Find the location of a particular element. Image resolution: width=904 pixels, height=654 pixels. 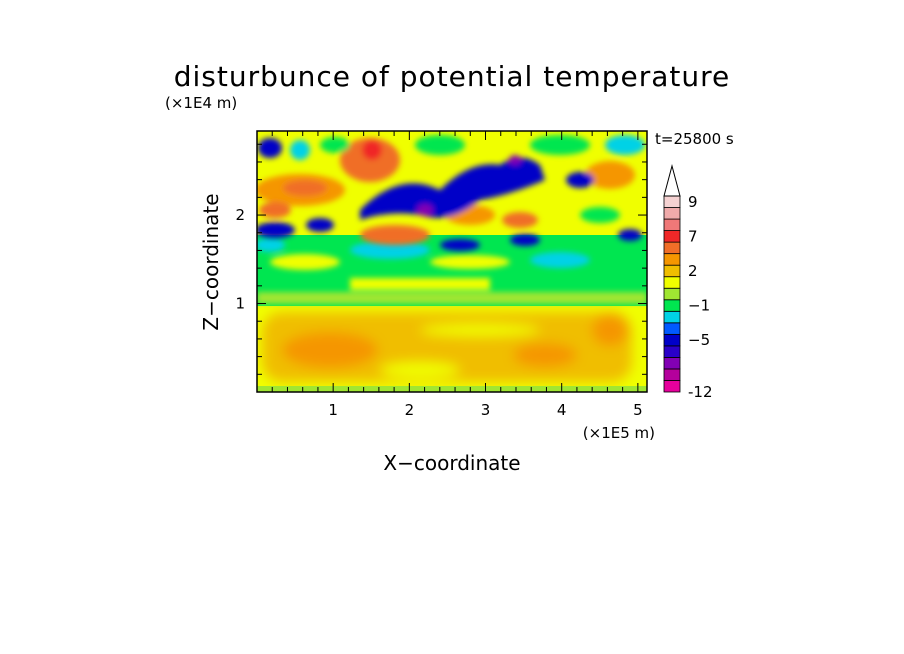

colorbar-label: 9 is located at coordinates (693, 202).